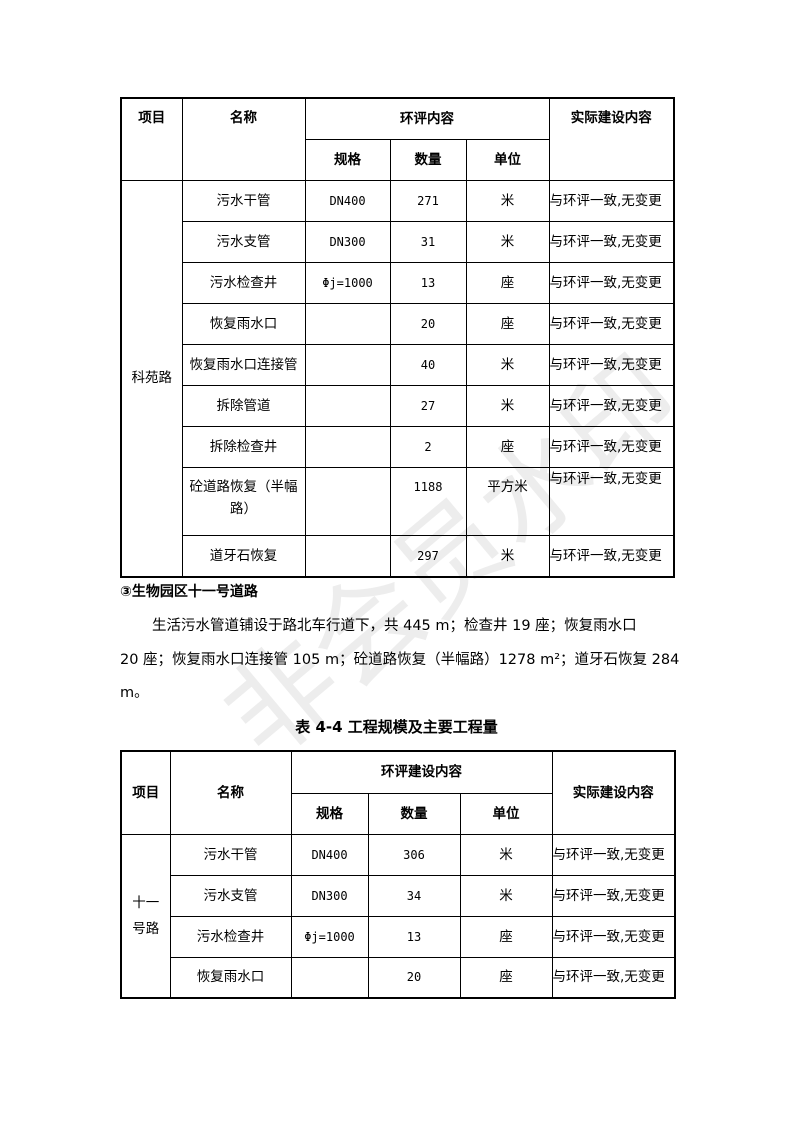 The height and width of the screenshot is (1122, 793). Describe the element at coordinates (421, 772) in the screenshot. I see `header-eia: 环评建设内容` at that location.